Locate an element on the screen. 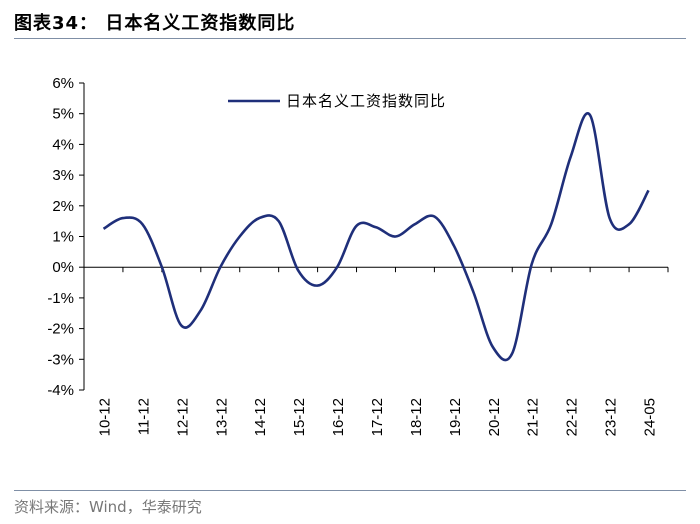 This screenshot has width=700, height=524. x-tick-label: 12-12 is located at coordinates (182, 417).